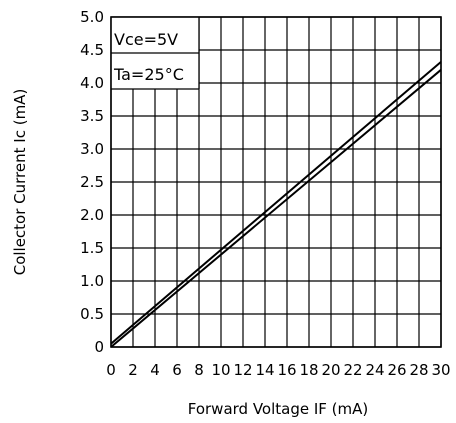  Describe the element at coordinates (92, 281) in the screenshot. I see `y-tick-label: 1.0` at that location.